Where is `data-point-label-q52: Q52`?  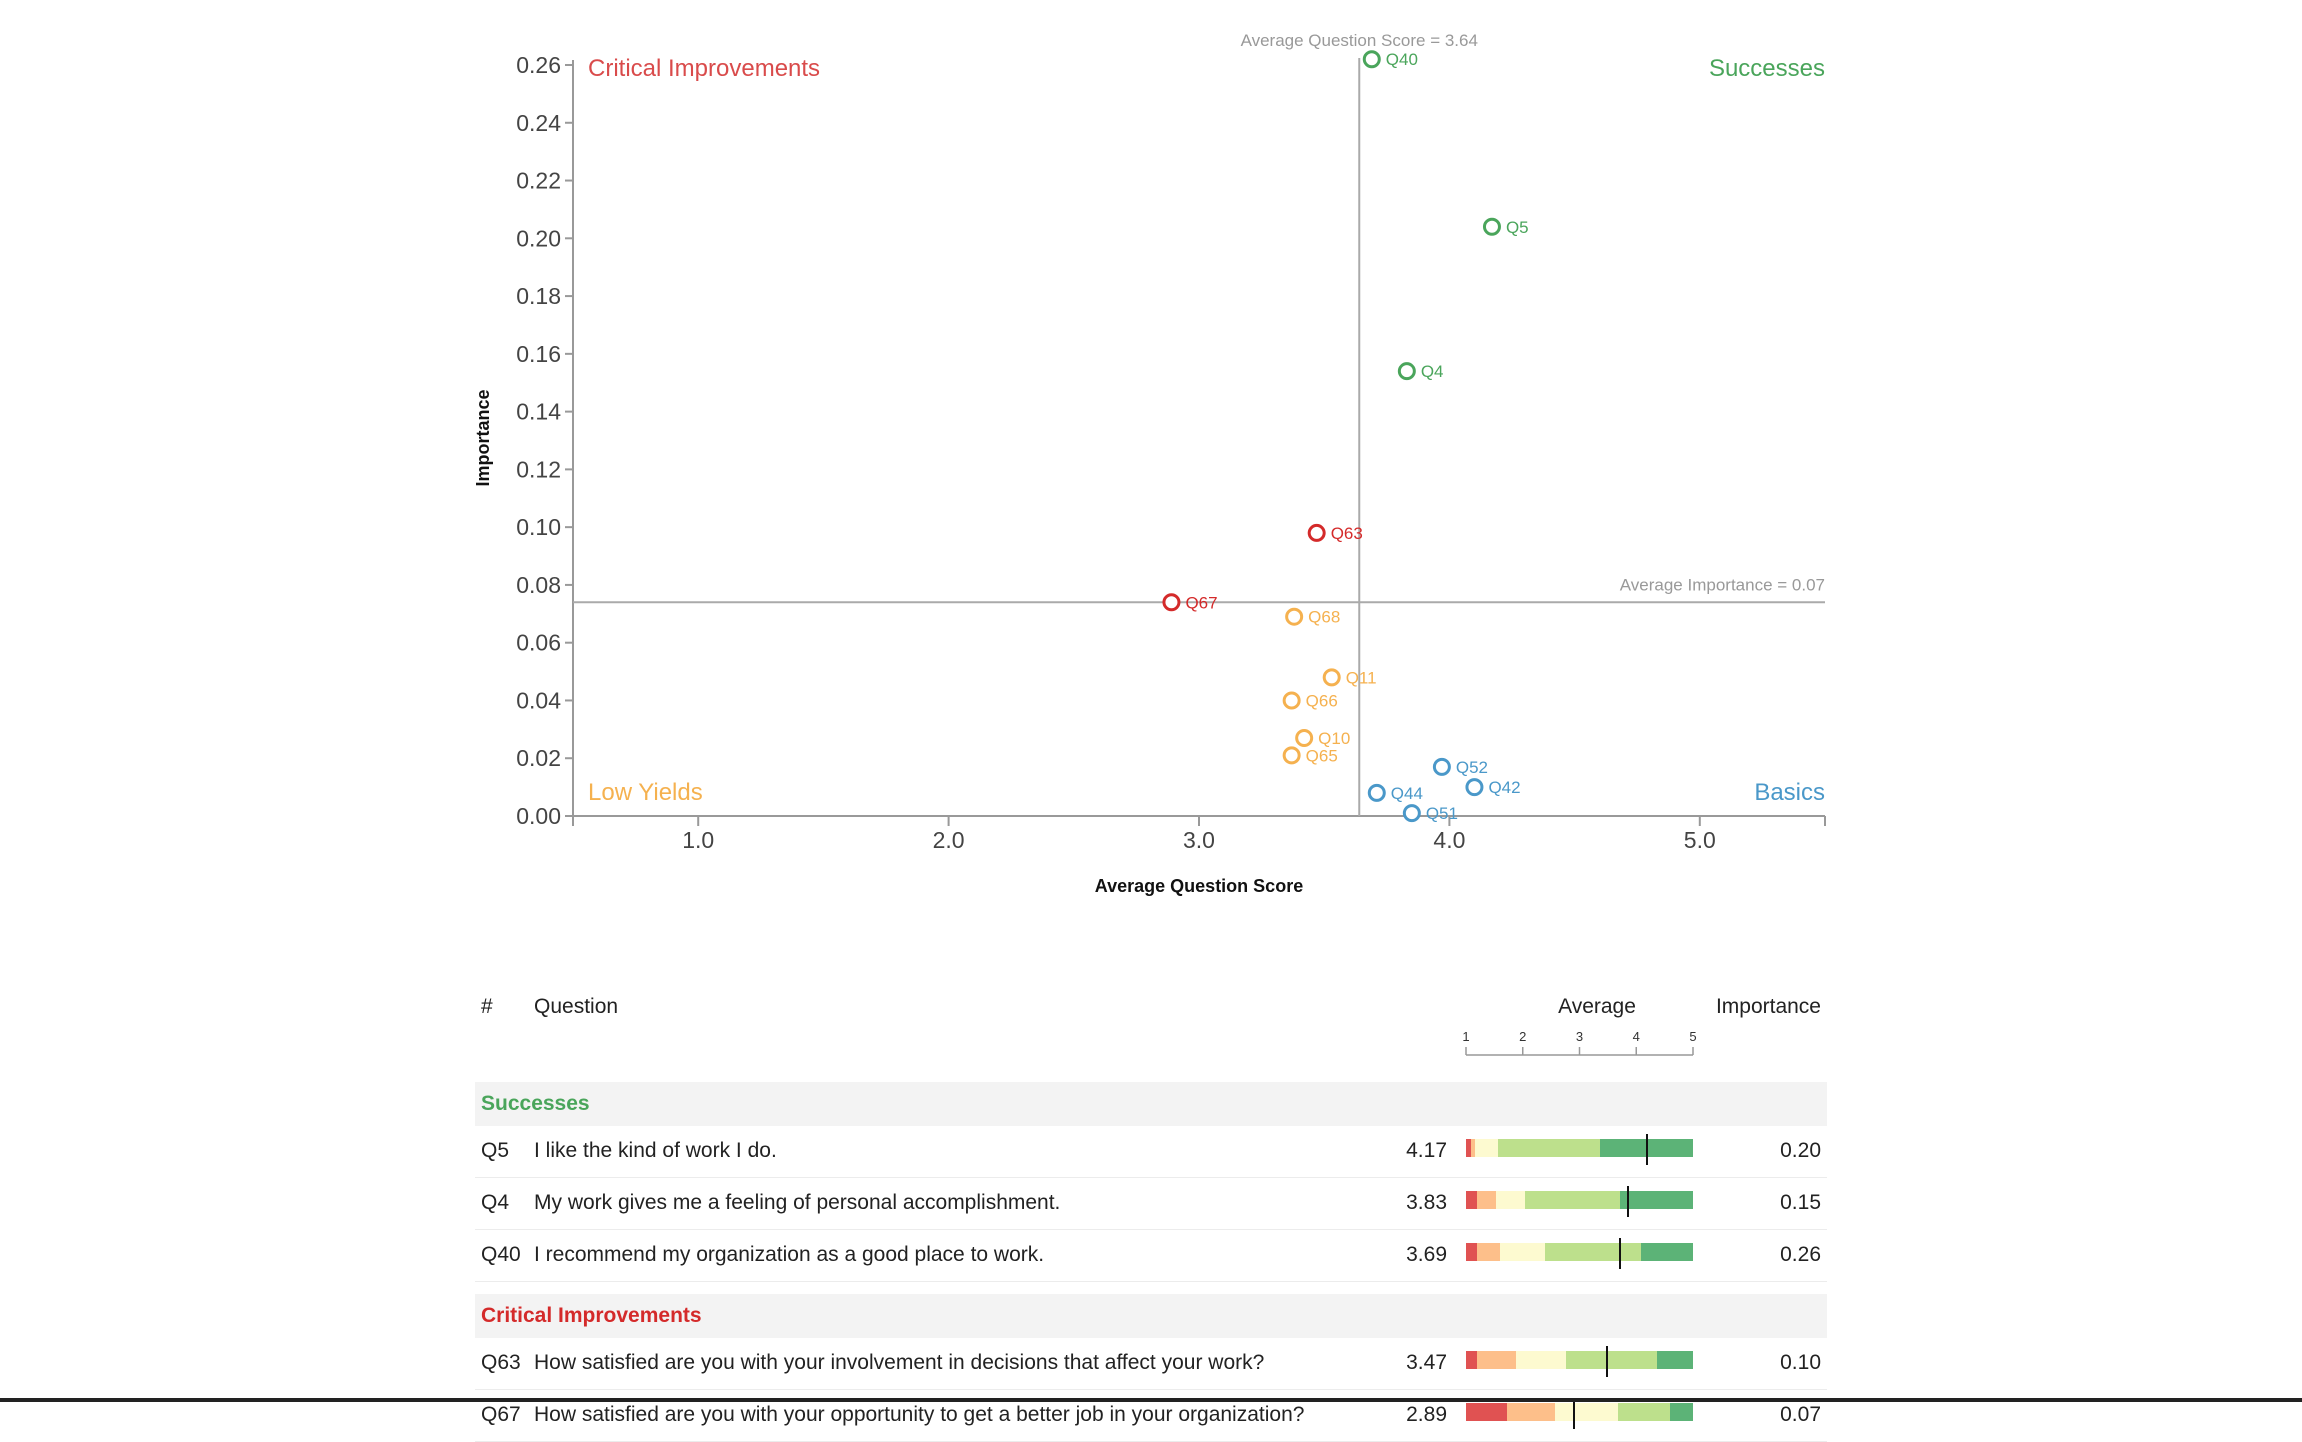 data-point-label-q52: Q52 is located at coordinates (1472, 767).